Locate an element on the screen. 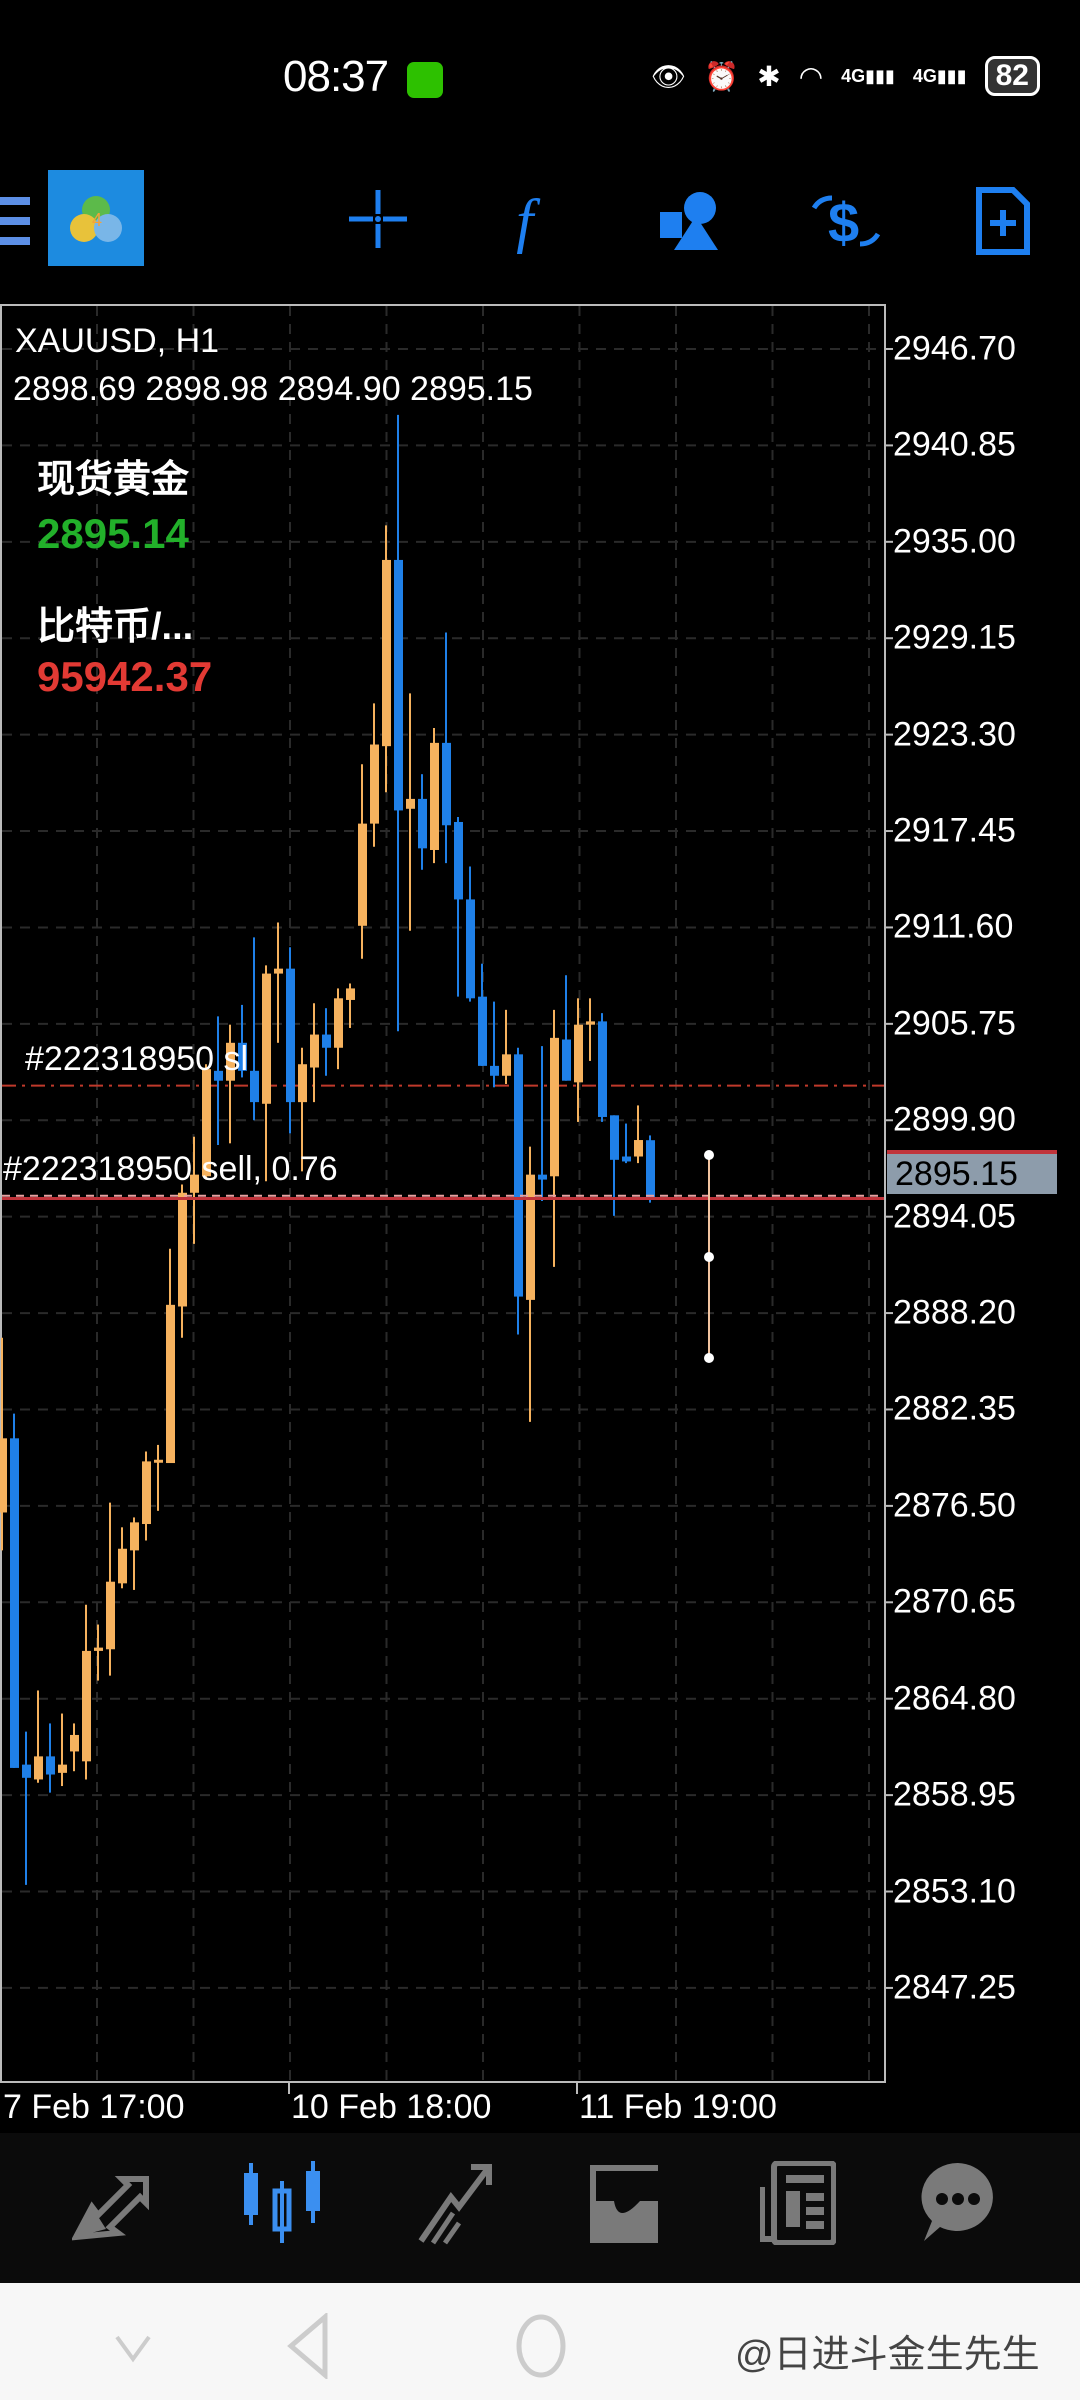 Image resolution: width=1080 pixels, height=2400 pixels. current-price-label: 2895.15 is located at coordinates (972, 1172).